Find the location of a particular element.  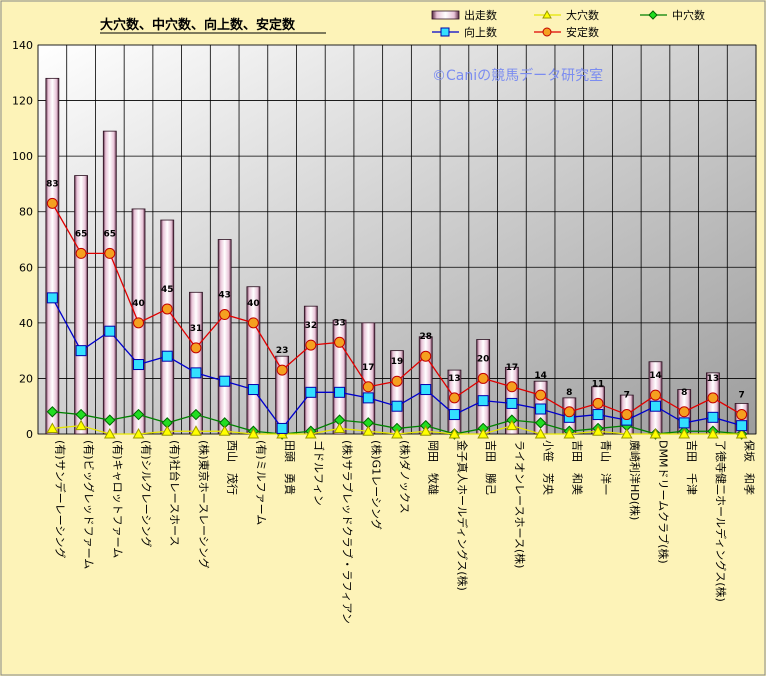

y-tick-label: 80 is located at coordinates (26, 212).